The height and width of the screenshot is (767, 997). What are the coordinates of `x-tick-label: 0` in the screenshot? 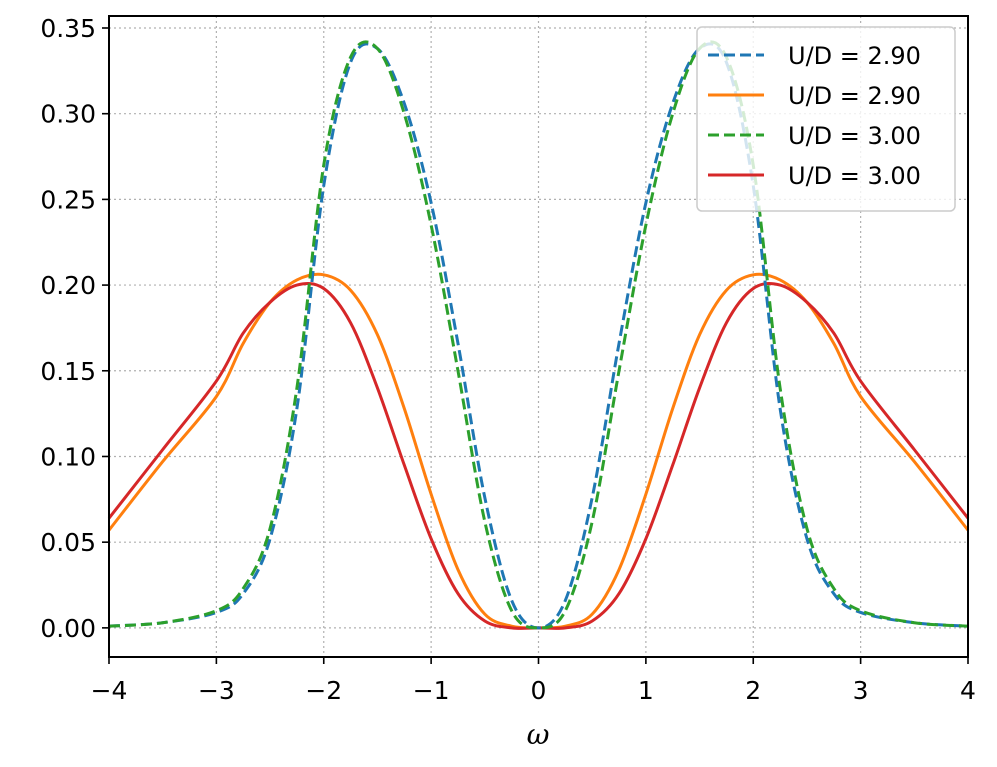 It's located at (539, 690).